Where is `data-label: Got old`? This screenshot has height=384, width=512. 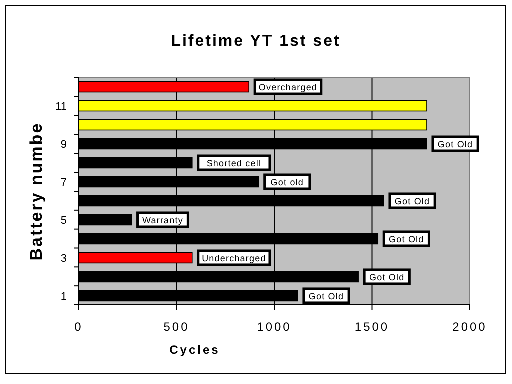
data-label: Got old is located at coordinates (287, 183).